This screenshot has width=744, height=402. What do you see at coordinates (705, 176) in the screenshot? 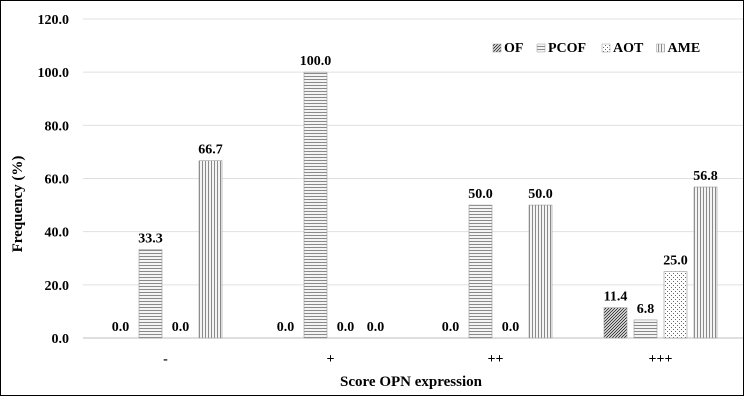
I see `data-label: 56.8` at bounding box center [705, 176].